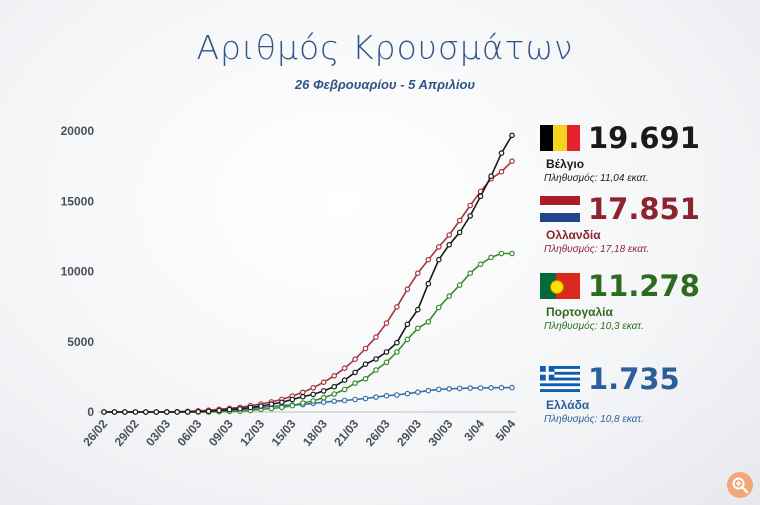 The image size is (760, 505). Describe the element at coordinates (474, 430) in the screenshot. I see `x-tick-label: 3/04` at that location.